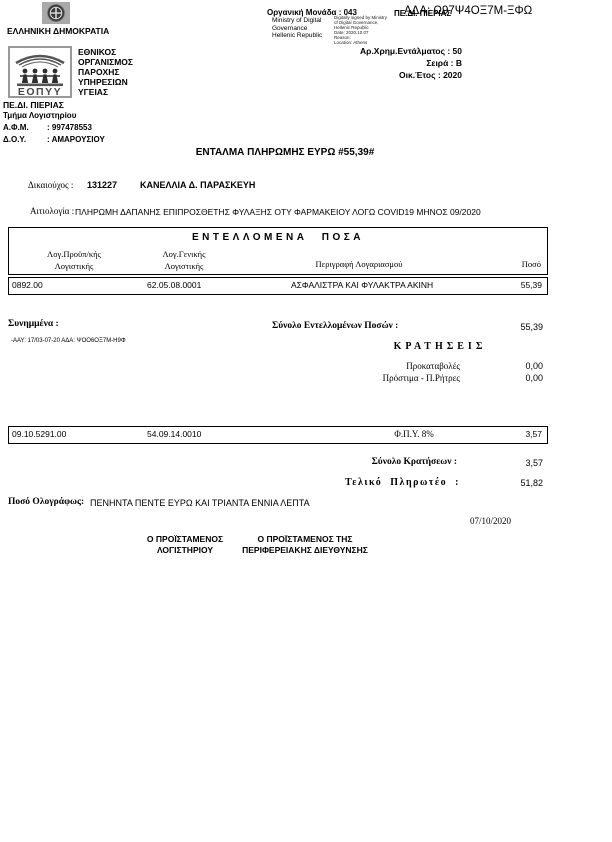 The image size is (612, 842). Describe the element at coordinates (102, 185) in the screenshot. I see `beneficiary-code: 131227` at that location.